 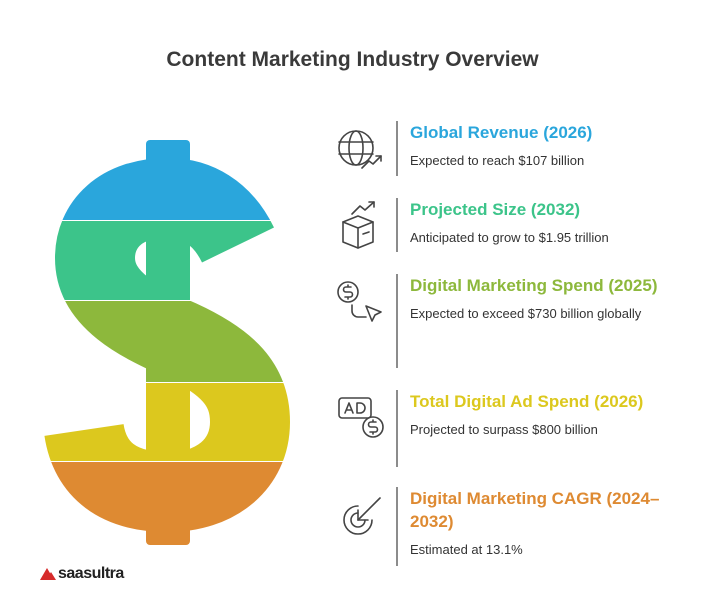 I want to click on box-icon, so click(x=358, y=225).